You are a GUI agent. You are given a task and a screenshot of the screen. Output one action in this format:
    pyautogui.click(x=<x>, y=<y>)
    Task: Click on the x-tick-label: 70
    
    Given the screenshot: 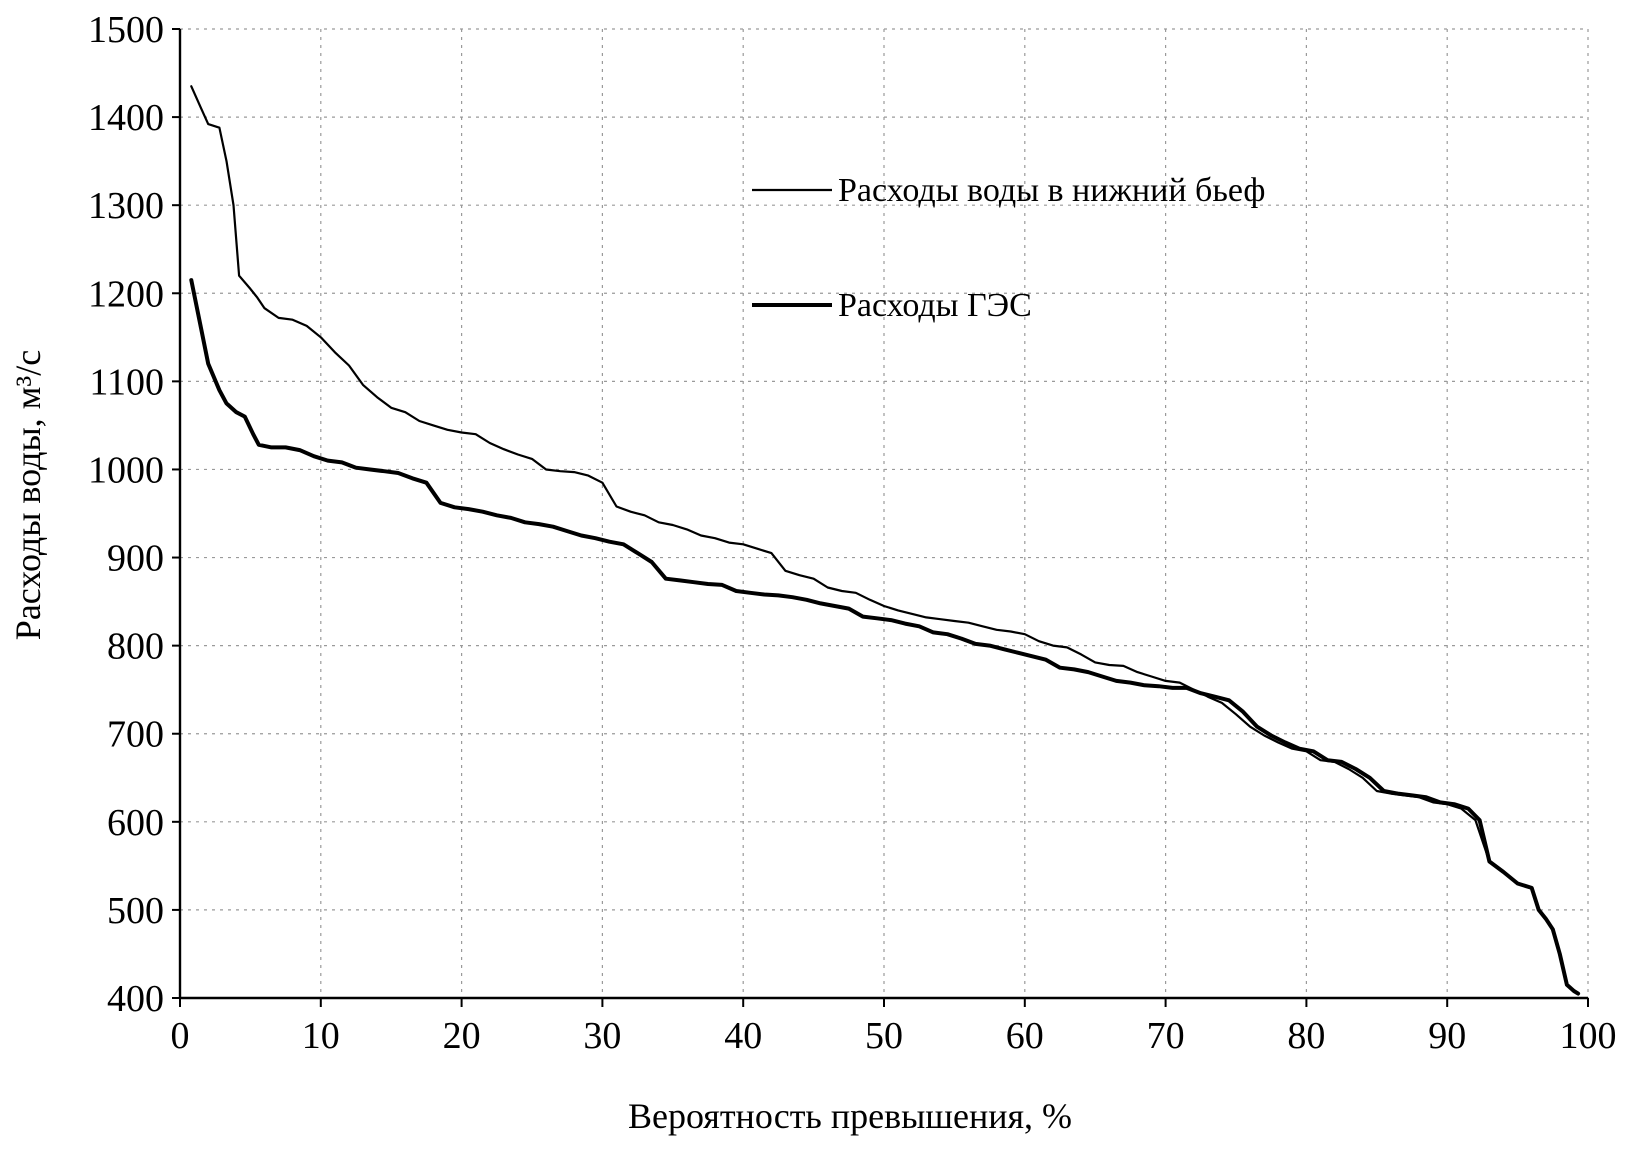 What is the action you would take?
    pyautogui.click(x=1166, y=1036)
    